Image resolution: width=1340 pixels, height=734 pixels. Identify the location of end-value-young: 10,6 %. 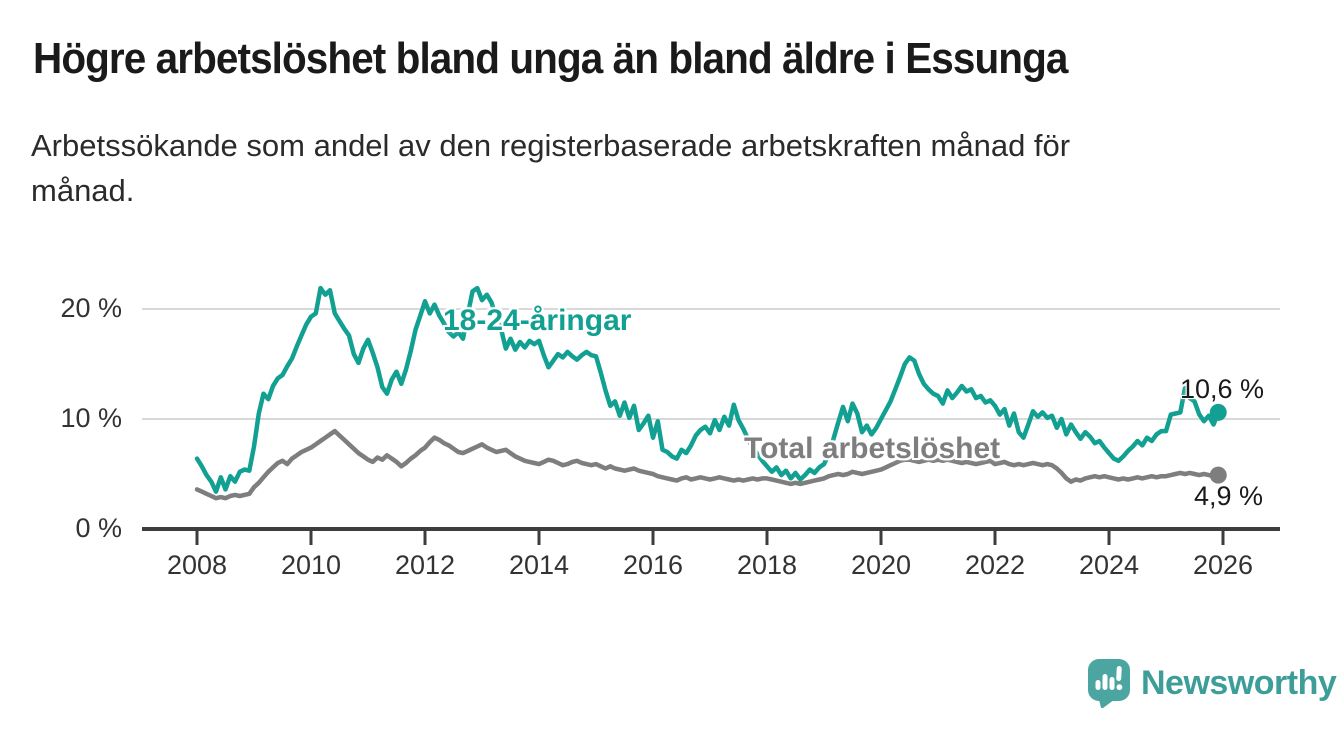
(1222, 389).